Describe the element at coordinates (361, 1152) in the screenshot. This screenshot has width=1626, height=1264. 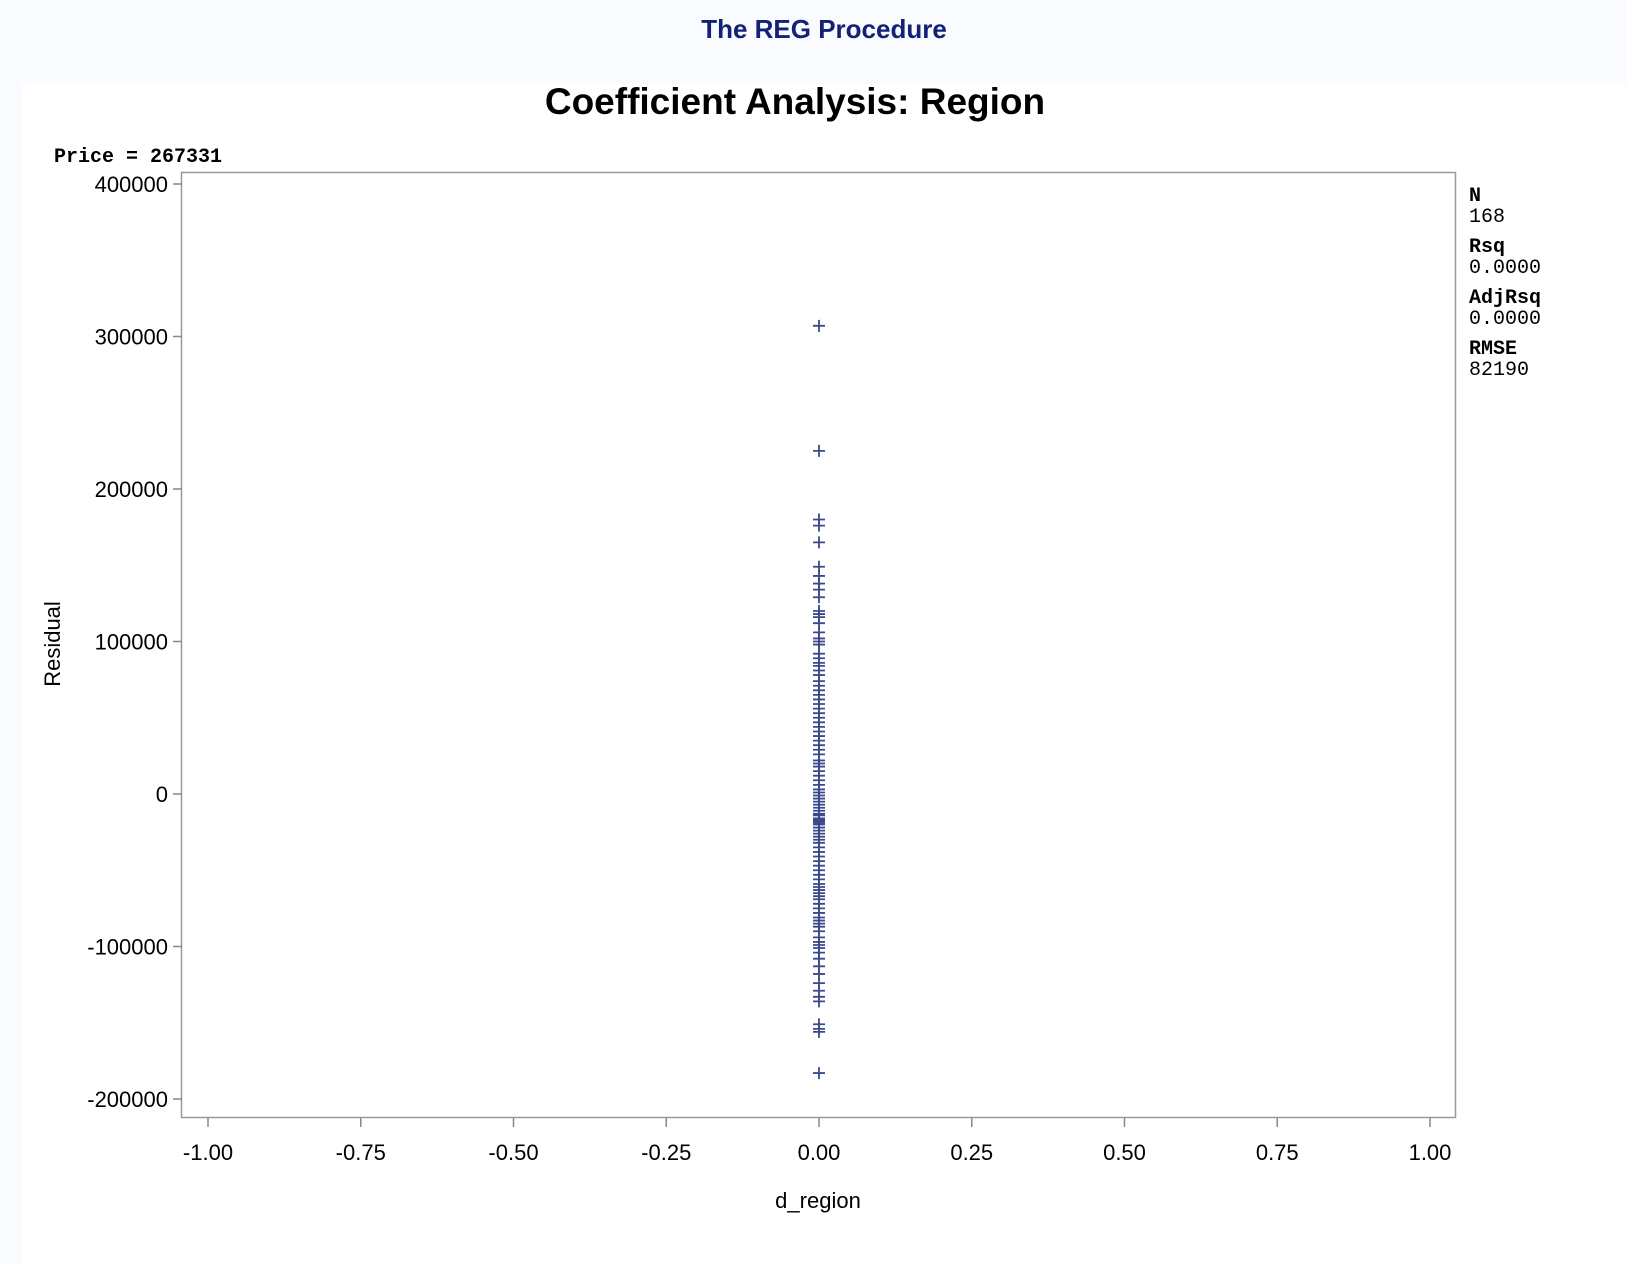
I see `x-tick-label: -0.75` at that location.